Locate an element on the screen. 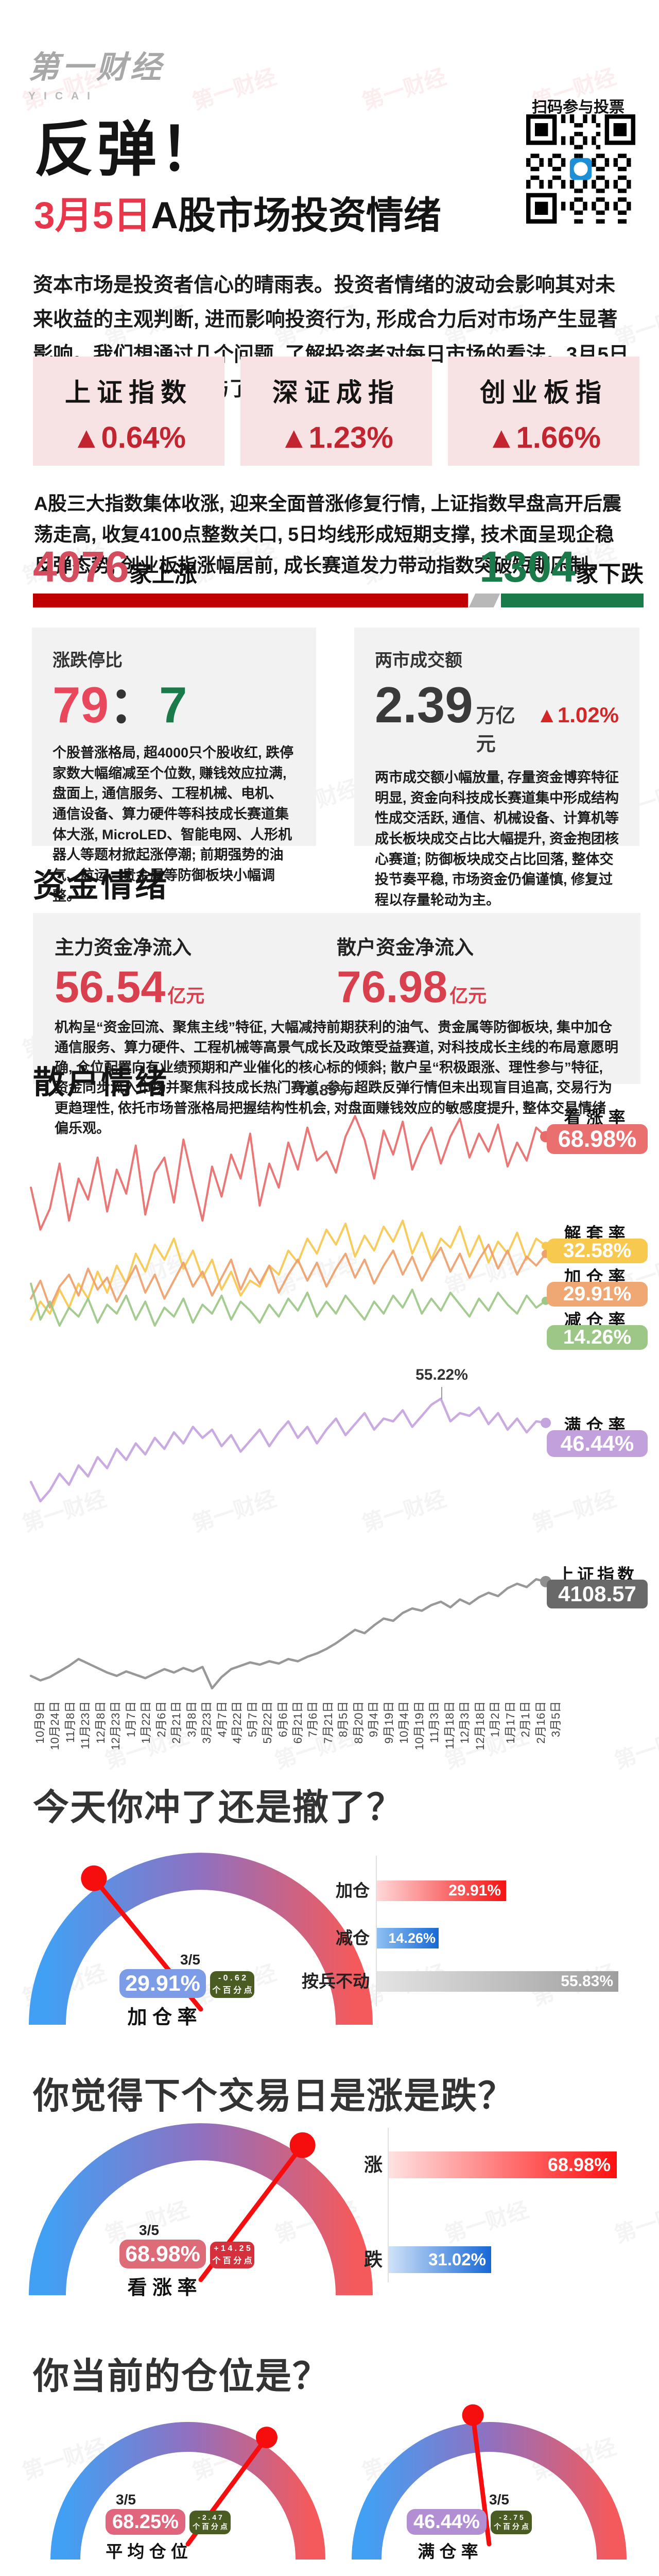 This screenshot has width=659, height=2576. x-axis-tick: 3月8日 is located at coordinates (192, 1719).